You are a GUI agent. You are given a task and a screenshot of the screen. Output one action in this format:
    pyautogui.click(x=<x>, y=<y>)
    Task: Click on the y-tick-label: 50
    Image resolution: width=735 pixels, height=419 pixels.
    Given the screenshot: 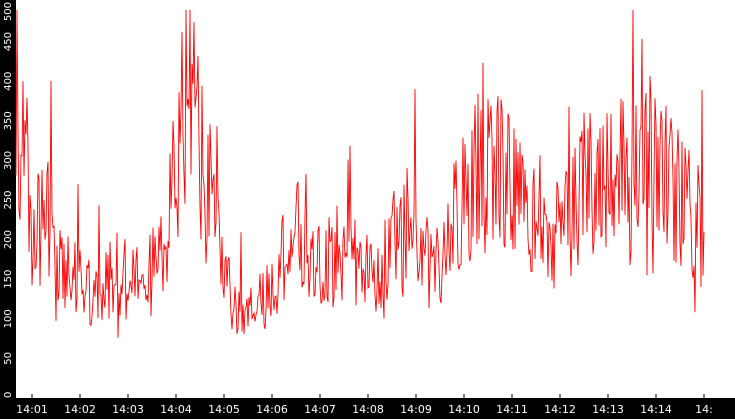 What is the action you would take?
    pyautogui.click(x=8, y=358)
    